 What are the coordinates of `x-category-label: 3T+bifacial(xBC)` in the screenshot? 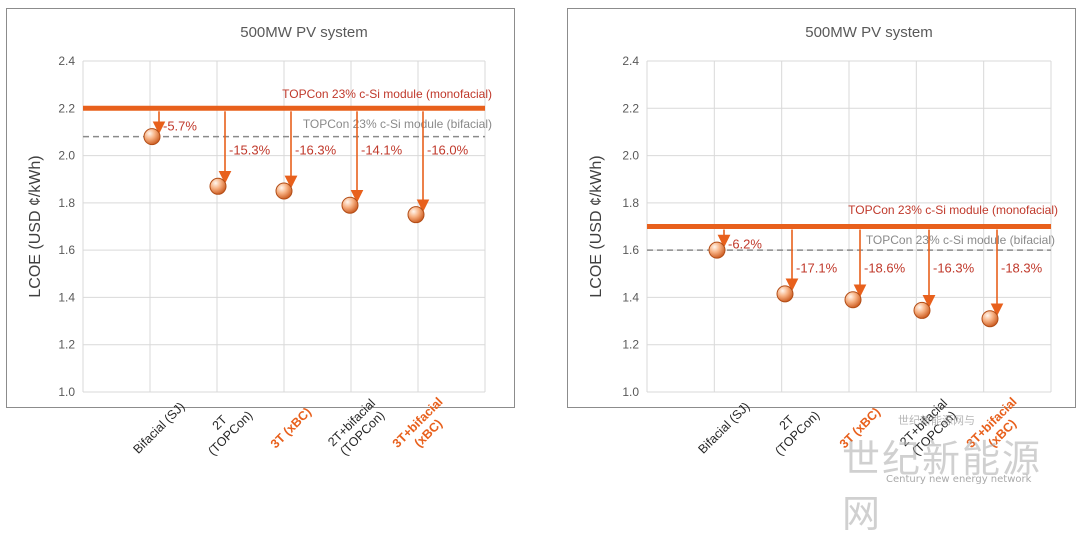 It's located at (418, 423).